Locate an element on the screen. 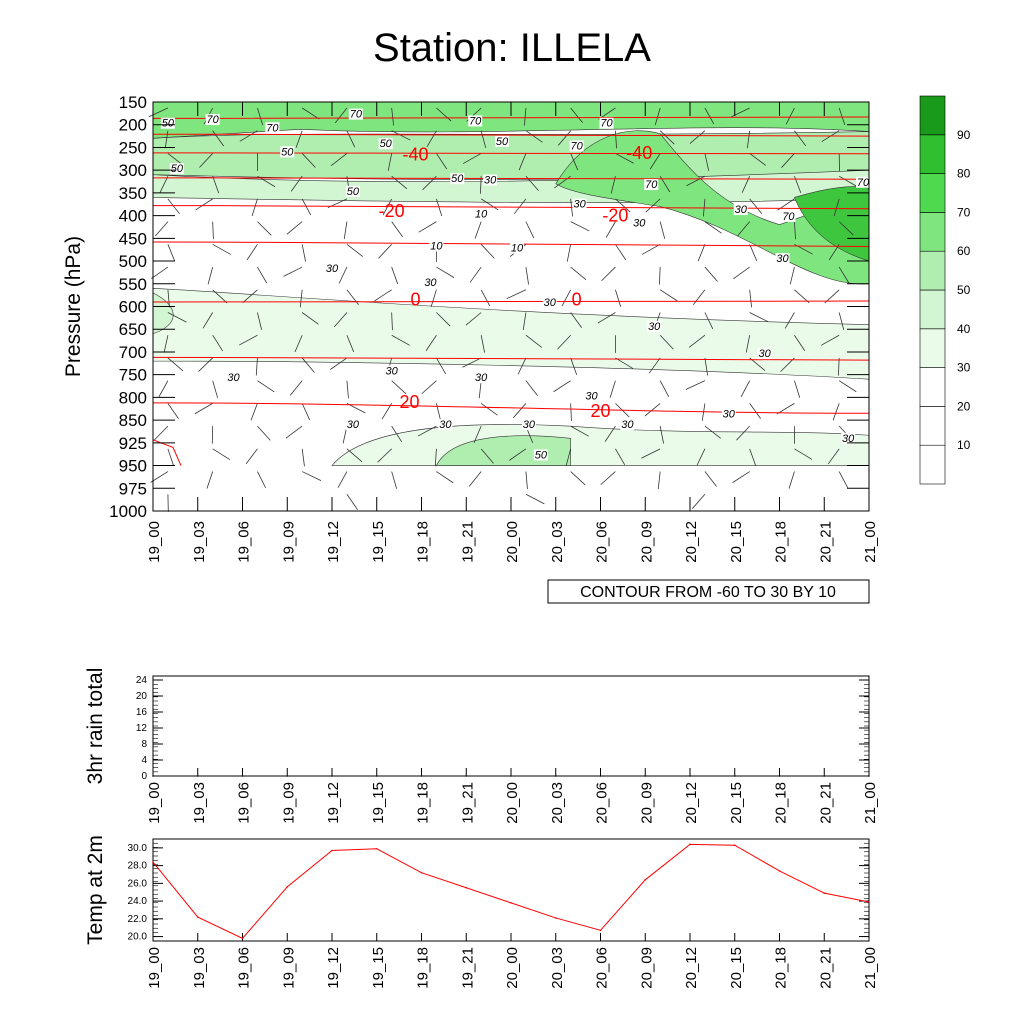 The width and height of the screenshot is (1024, 1024). subplot-frame is located at coordinates (511, 890).